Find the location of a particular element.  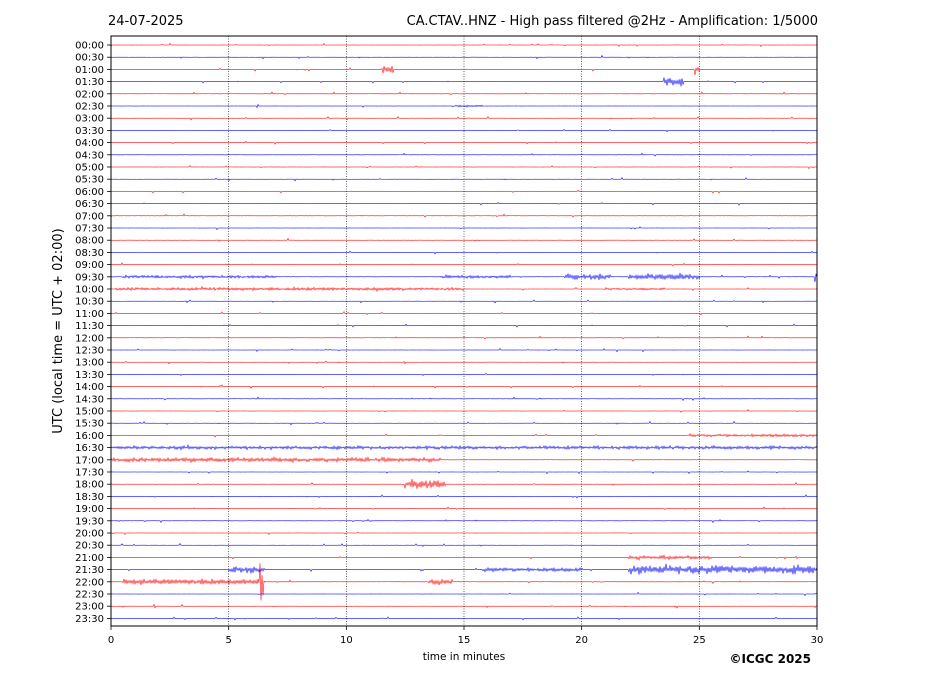

y-tick-label: 16:30 is located at coordinates (89, 448).